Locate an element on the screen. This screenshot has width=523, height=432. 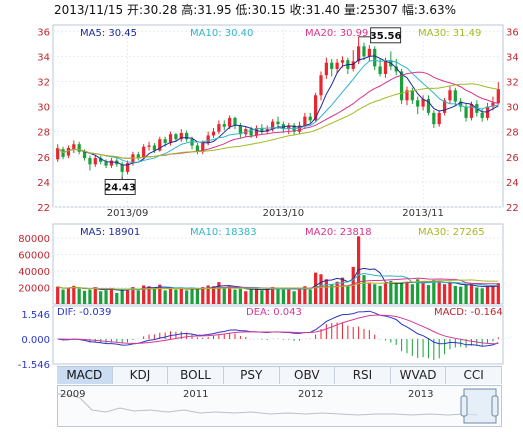
time-range-scroller: 2009 2011 2012 2013 is located at coordinates (279, 406).